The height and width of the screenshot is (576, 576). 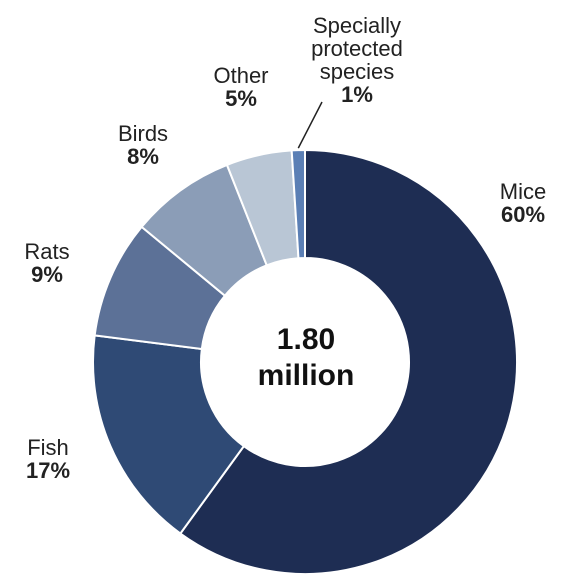 What do you see at coordinates (357, 49) in the screenshot?
I see `slice-name-line: protected` at bounding box center [357, 49].